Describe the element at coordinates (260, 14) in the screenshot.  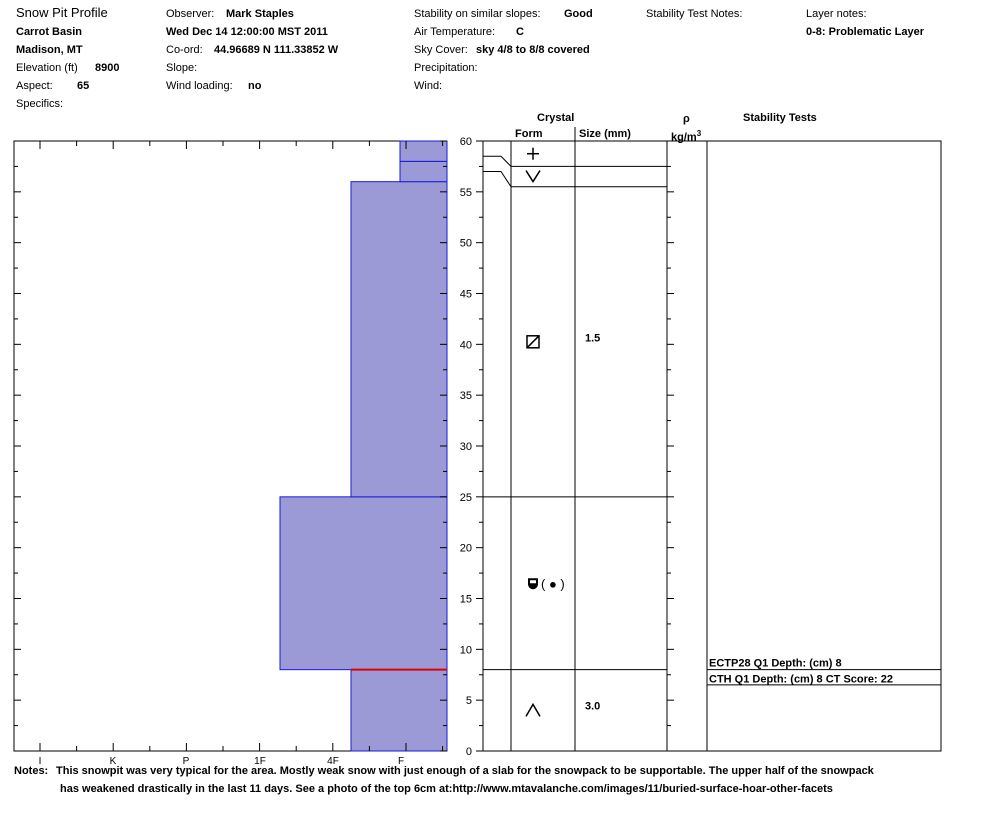
I see `observer-value: Mark Staples` at that location.